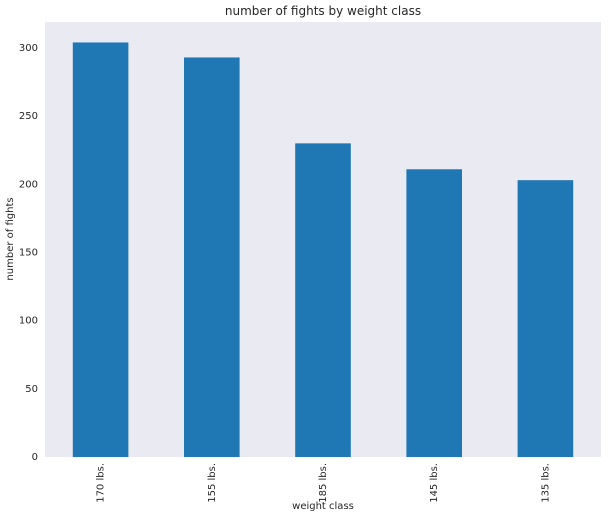 This screenshot has height=518, width=609. I want to click on x-tick-label-2: 185 lbs., so click(323, 483).